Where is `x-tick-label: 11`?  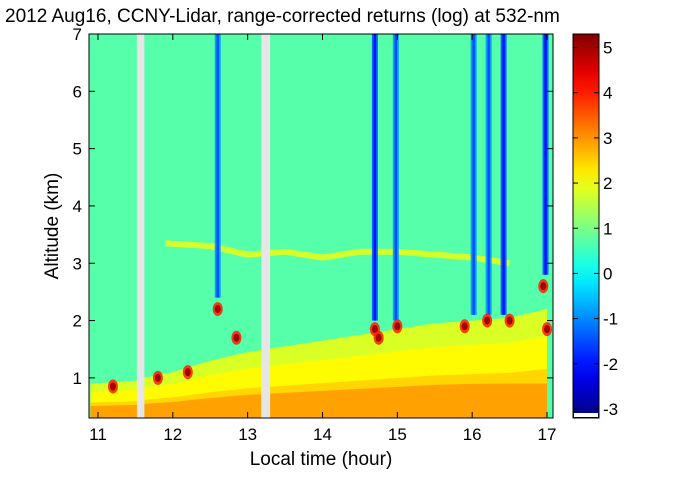 x-tick-label: 11 is located at coordinates (98, 434).